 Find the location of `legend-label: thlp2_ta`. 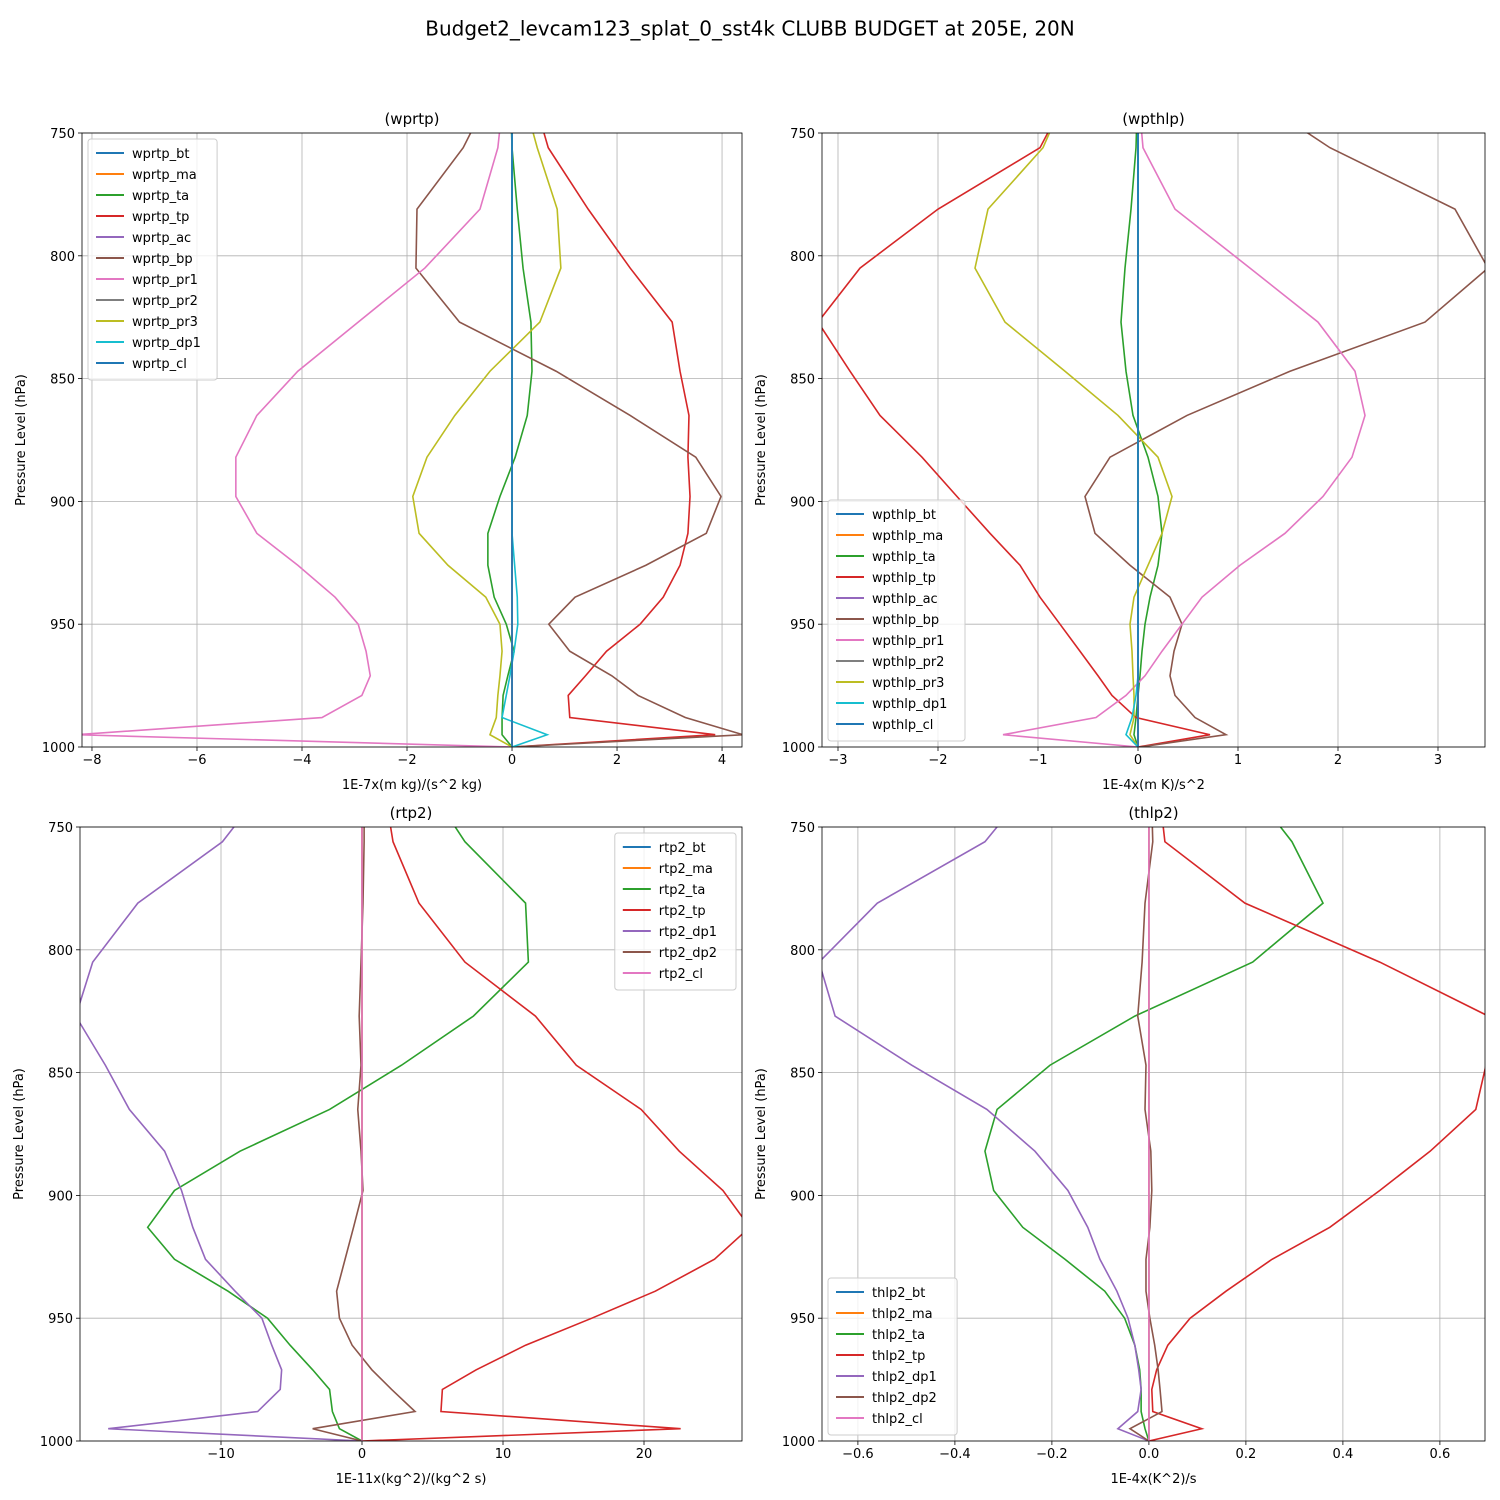

legend-label: thlp2_ta is located at coordinates (898, 1335).